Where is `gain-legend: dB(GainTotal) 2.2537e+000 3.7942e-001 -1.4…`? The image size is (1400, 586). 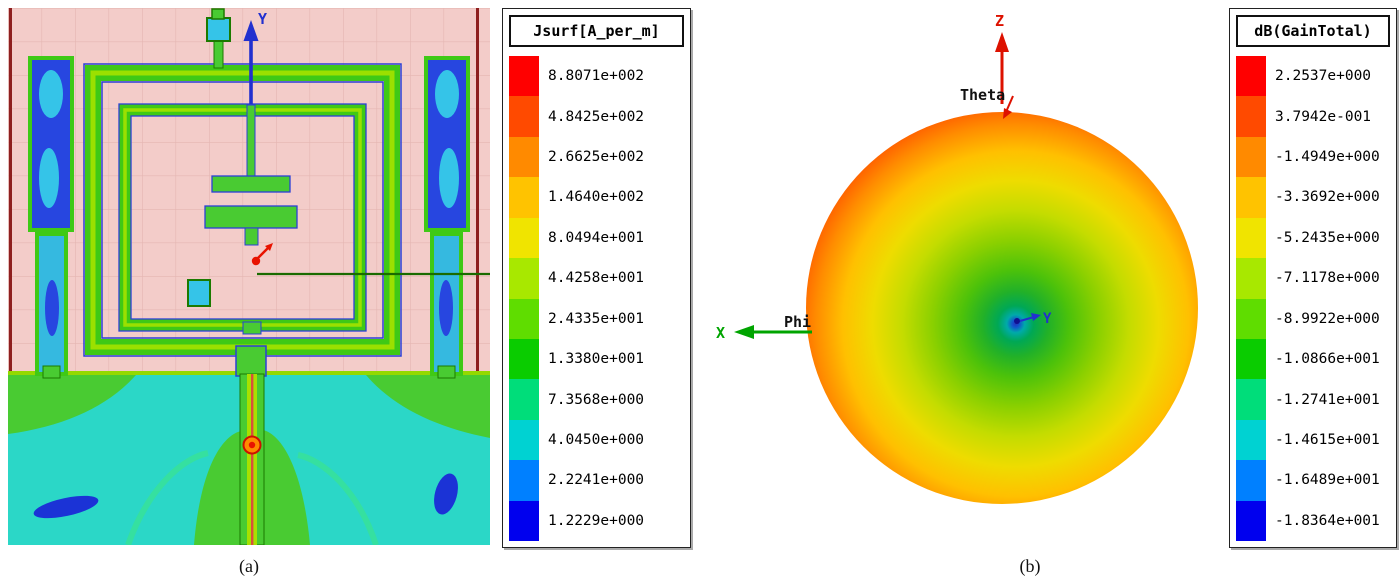
gain-legend: dB(GainTotal) 2.2537e+000 3.7942e-001 -1.4… is located at coordinates (1313, 278).